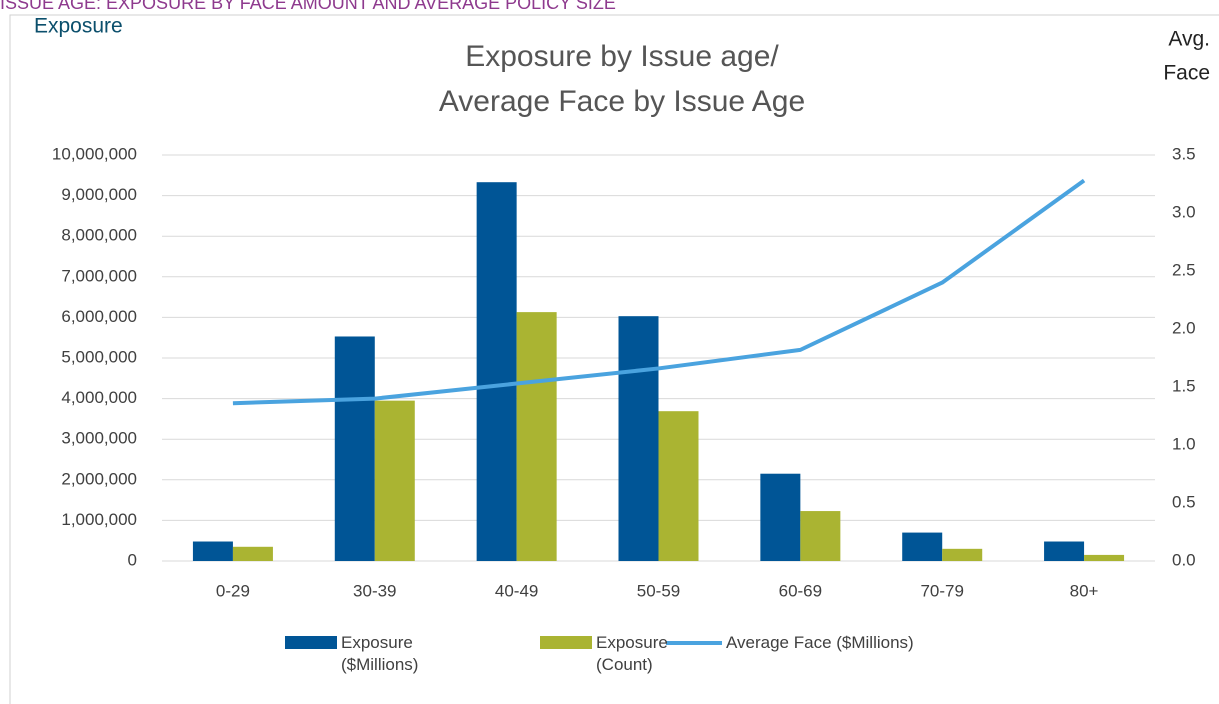 The width and height of the screenshot is (1219, 704). Describe the element at coordinates (1084, 590) in the screenshot. I see `x-tick-label: 80+` at that location.